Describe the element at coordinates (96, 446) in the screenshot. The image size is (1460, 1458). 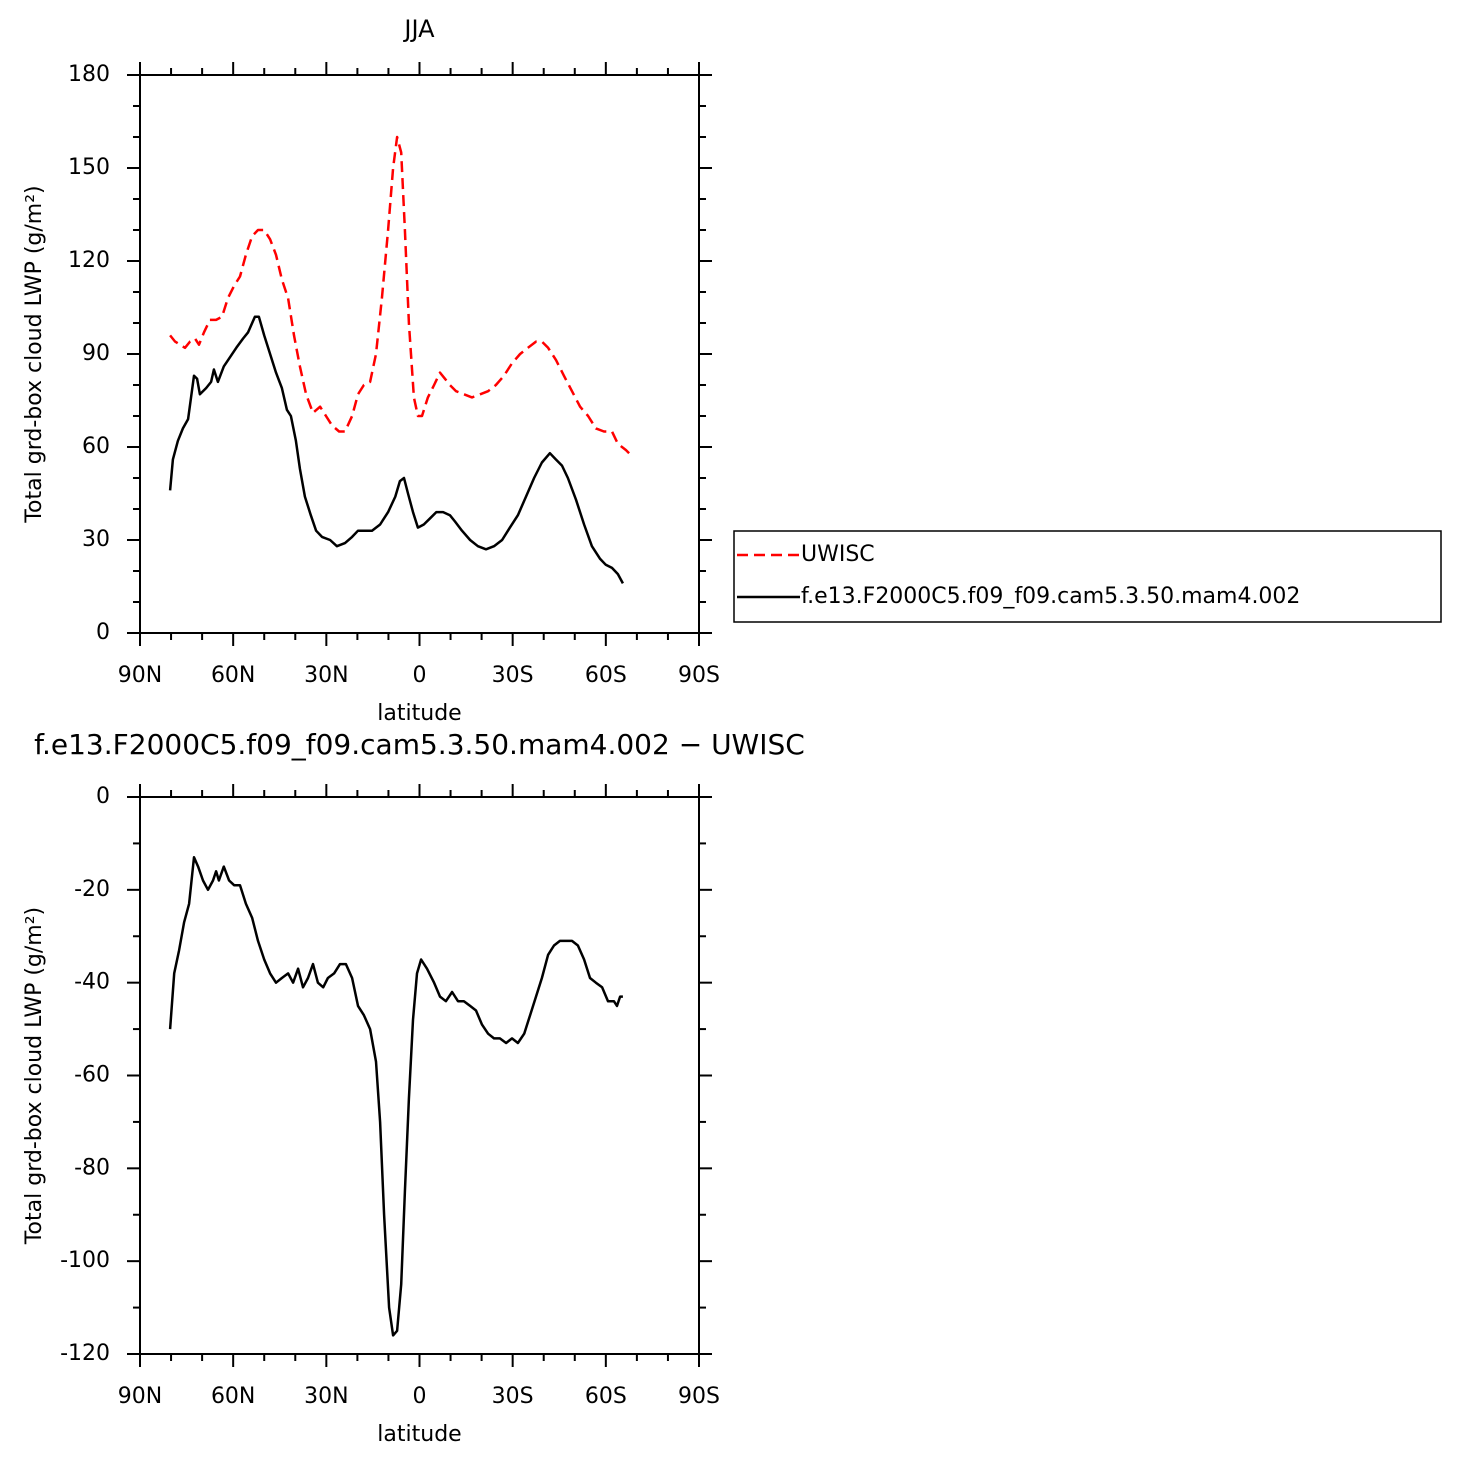
I see `y-tick-label: 60` at that location.